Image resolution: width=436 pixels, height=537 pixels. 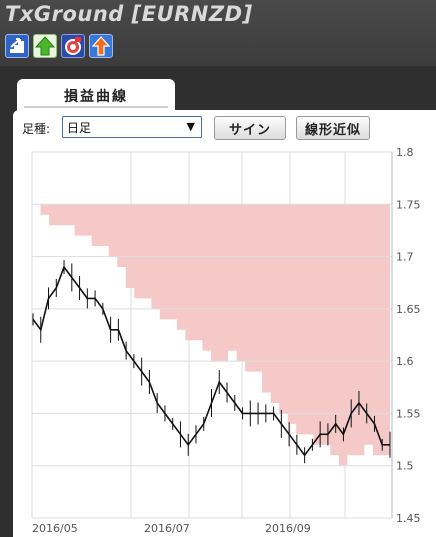 I want to click on y-tick-label: 1.5, so click(x=405, y=466).